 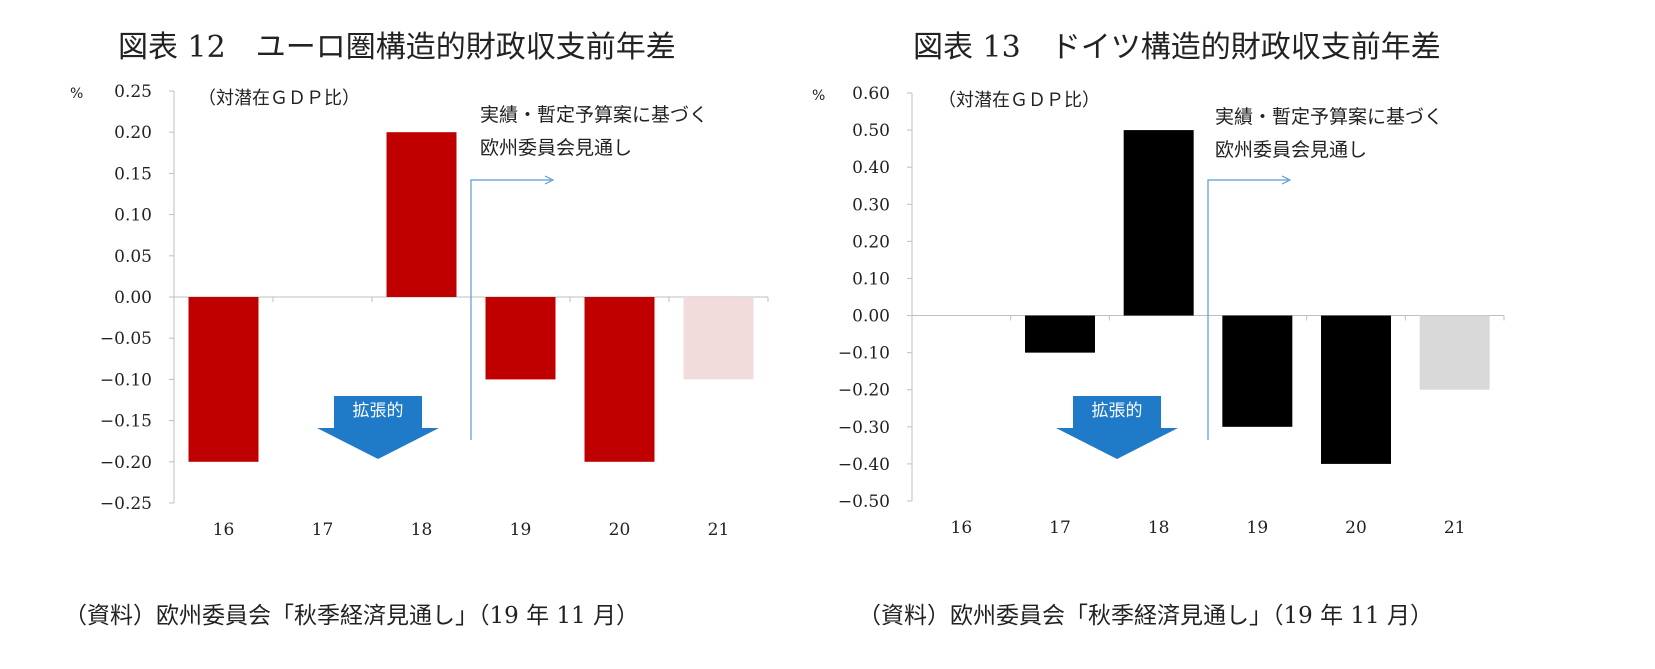 What do you see at coordinates (397, 47) in the screenshot?
I see `chart-title: 図表 12 ユーロ圏構造的財政収支前年差` at bounding box center [397, 47].